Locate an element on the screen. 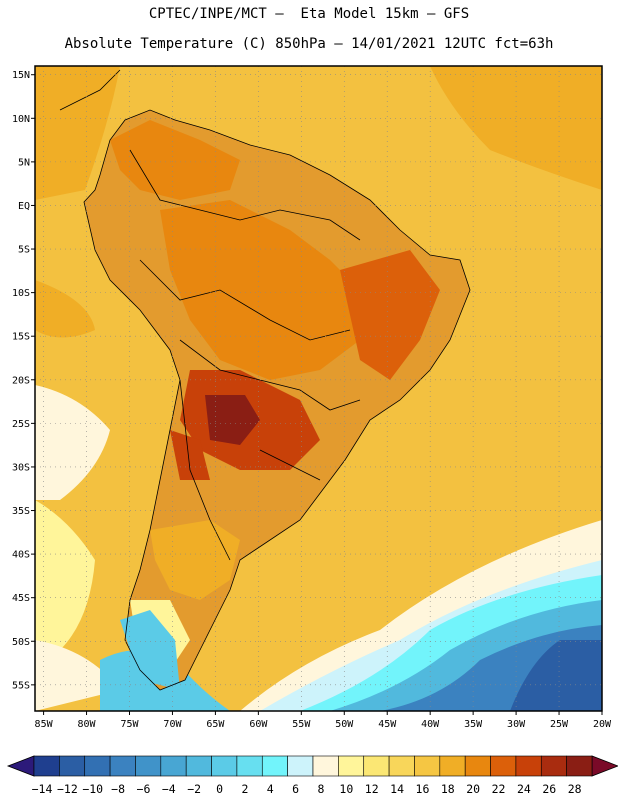 The image size is (618, 800). colorbar-max-arrow is located at coordinates (604, 766).